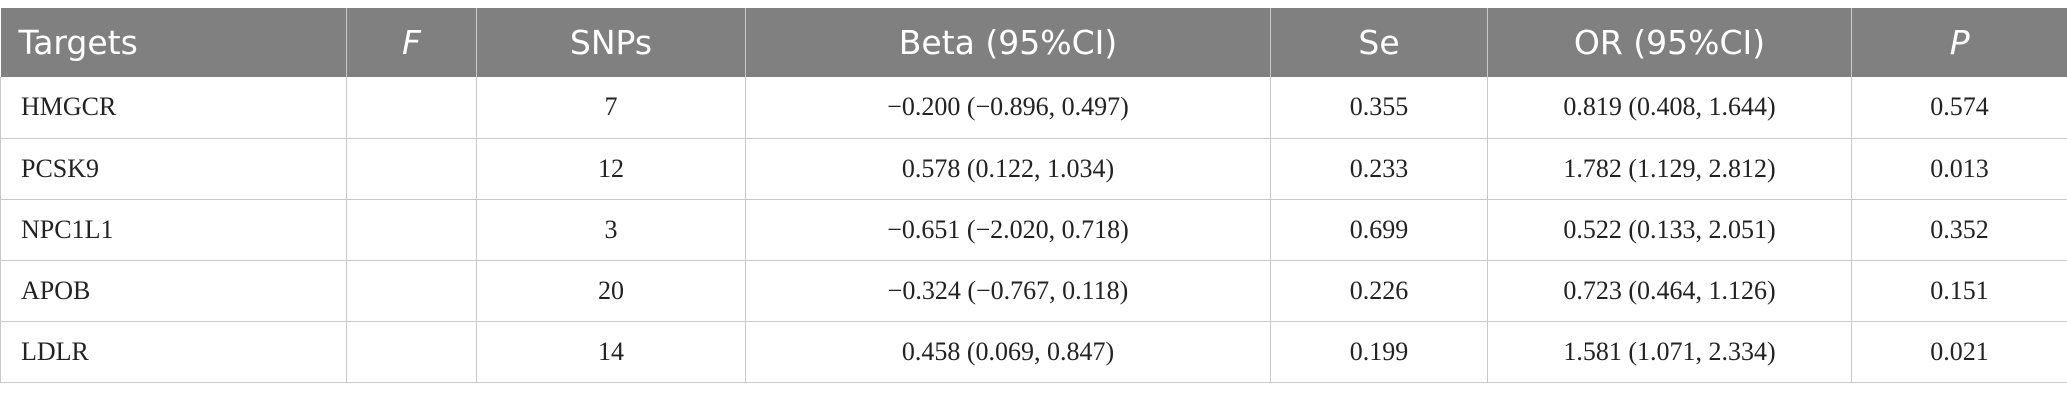 This screenshot has height=404, width=2067. I want to click on cell-p: 0.151, so click(1959, 290).